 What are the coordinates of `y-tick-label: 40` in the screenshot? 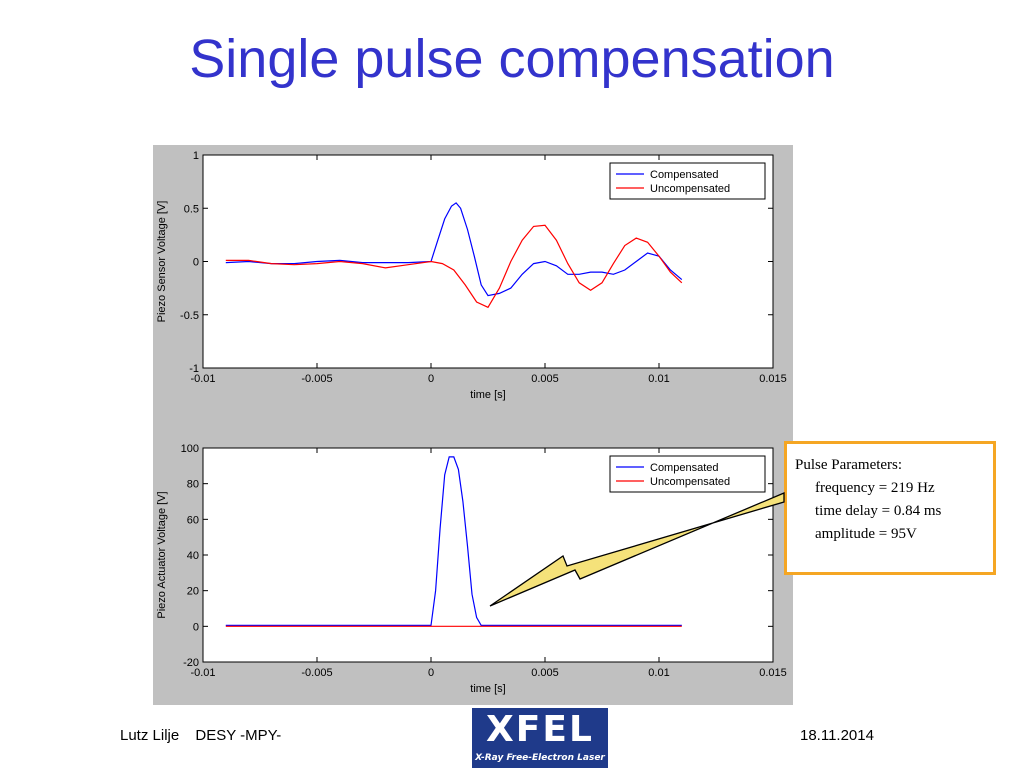 It's located at (193, 556).